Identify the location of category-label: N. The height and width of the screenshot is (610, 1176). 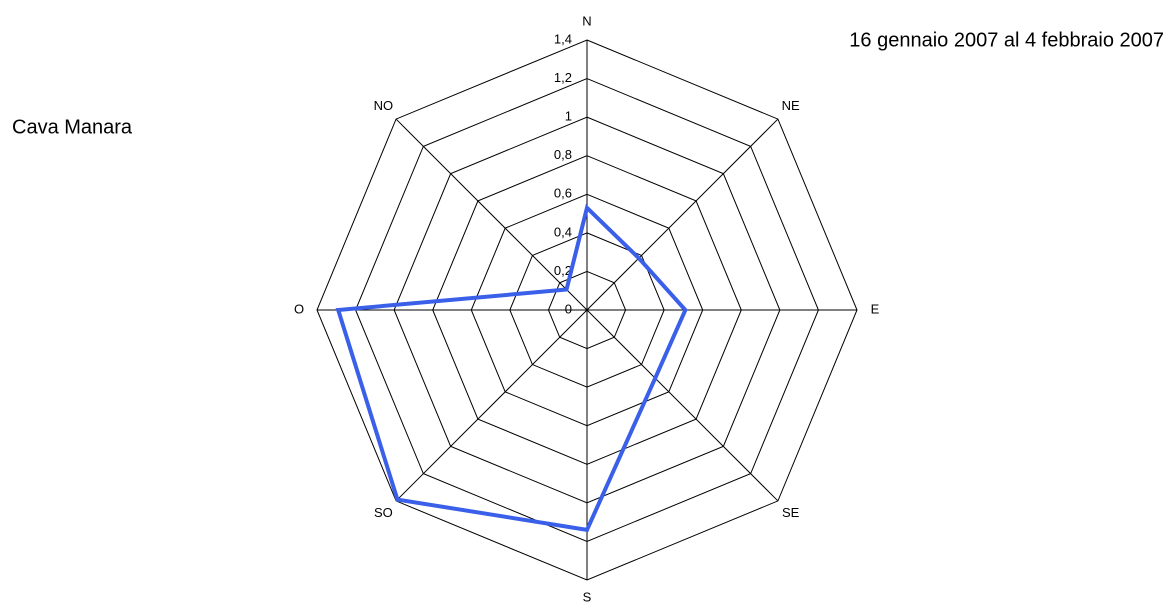
(586, 20).